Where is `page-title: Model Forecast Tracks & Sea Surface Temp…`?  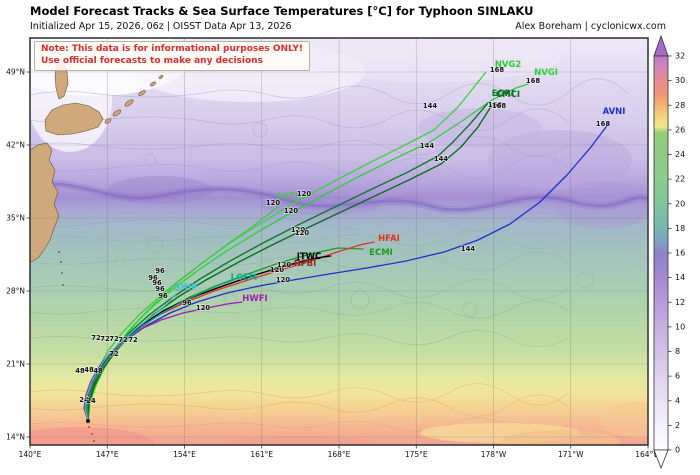 page-title: Model Forecast Tracks & Sea Surface Temp… is located at coordinates (282, 11).